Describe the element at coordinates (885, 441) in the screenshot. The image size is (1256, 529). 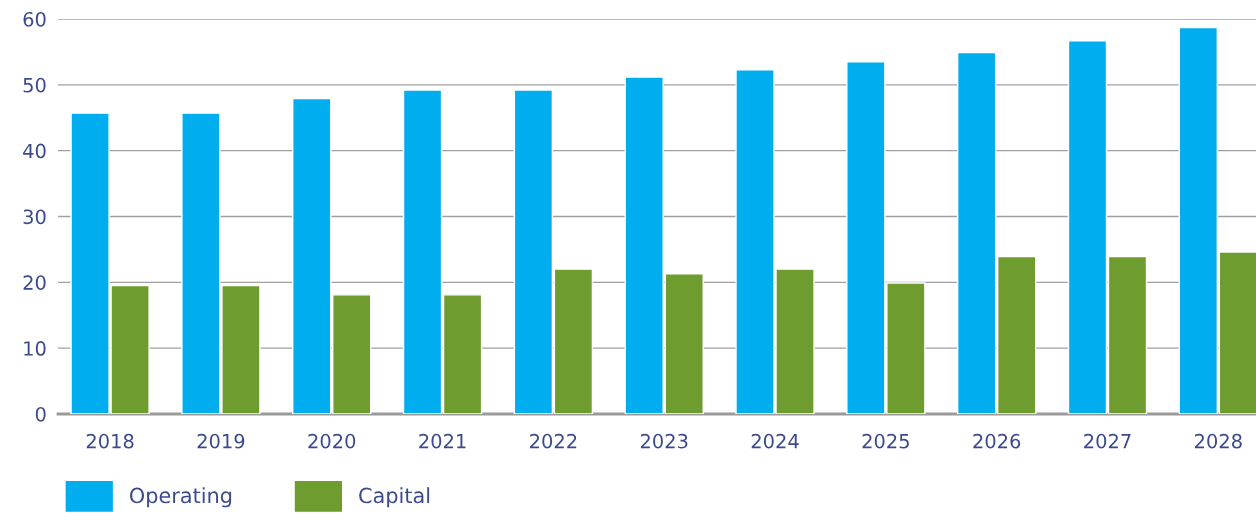
I see `x-tick-label: 2025` at that location.